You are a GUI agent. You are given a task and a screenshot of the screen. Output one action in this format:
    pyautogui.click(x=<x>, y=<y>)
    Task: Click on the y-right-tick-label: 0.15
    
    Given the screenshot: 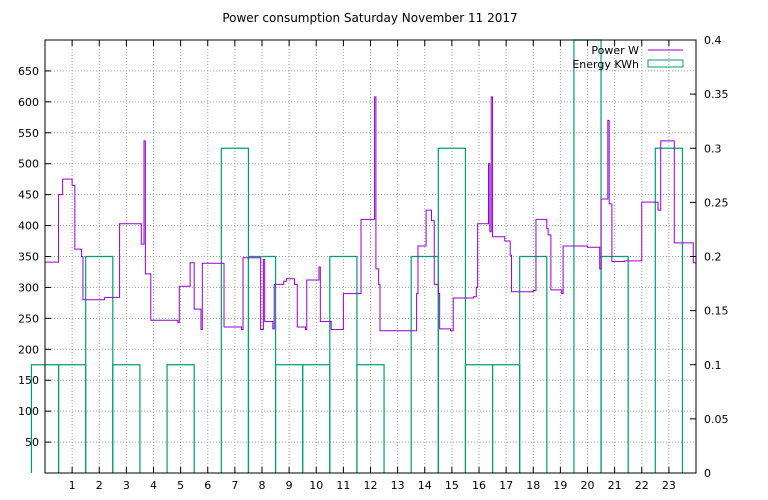 What is the action you would take?
    pyautogui.click(x=716, y=311)
    